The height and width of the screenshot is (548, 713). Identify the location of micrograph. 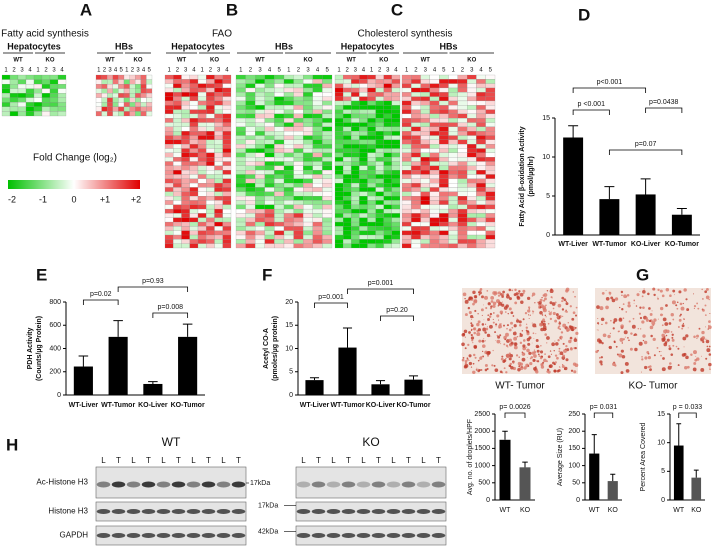
(653, 331).